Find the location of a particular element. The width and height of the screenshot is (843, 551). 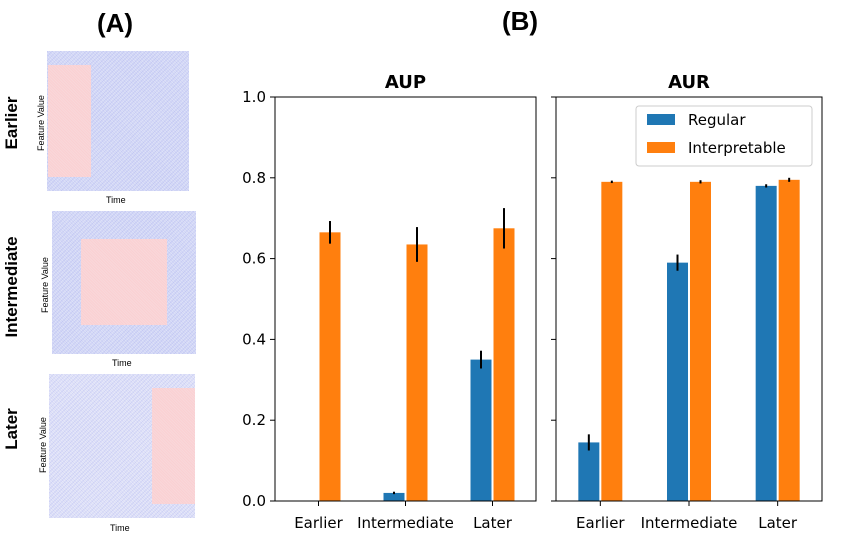

chart-title: AUP is located at coordinates (405, 82).